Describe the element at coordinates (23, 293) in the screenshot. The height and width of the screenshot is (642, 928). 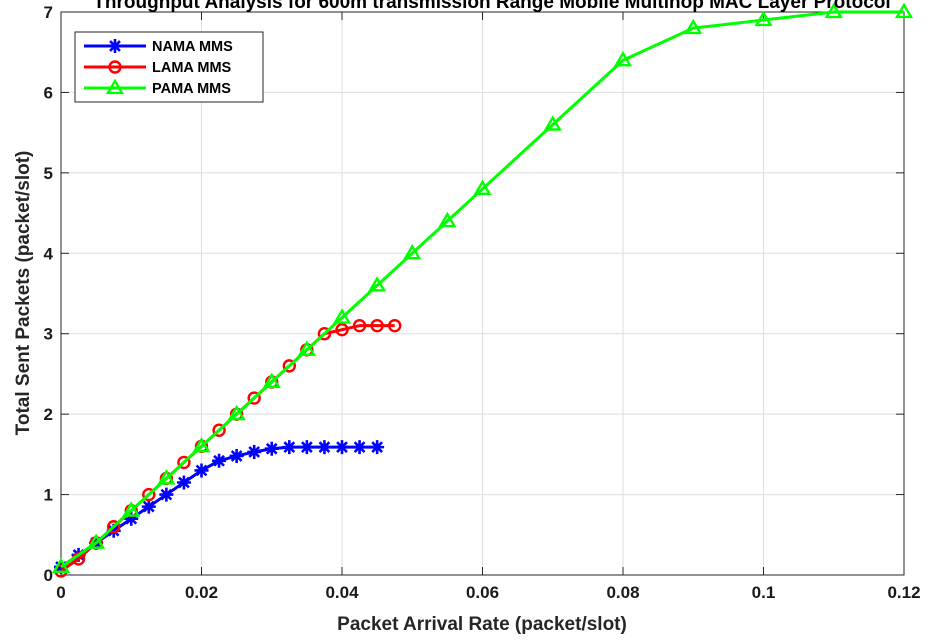
I see `y-axis-label: Total Sent Packets (packet/slot)` at that location.